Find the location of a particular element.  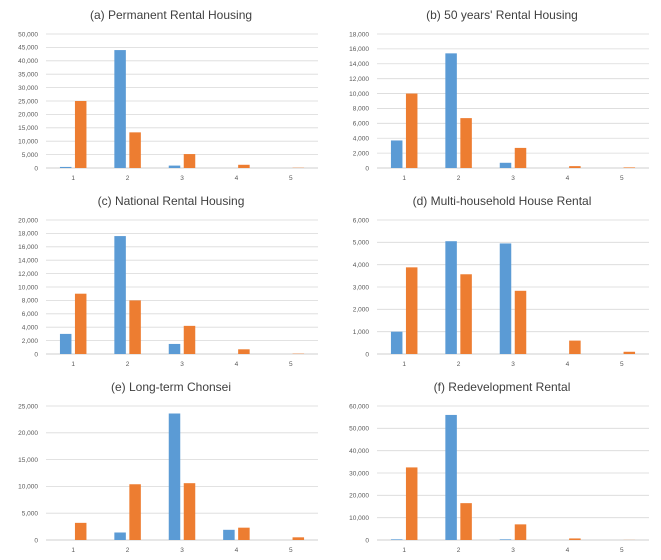

y-tick-label: 45,000 is located at coordinates (28, 48).